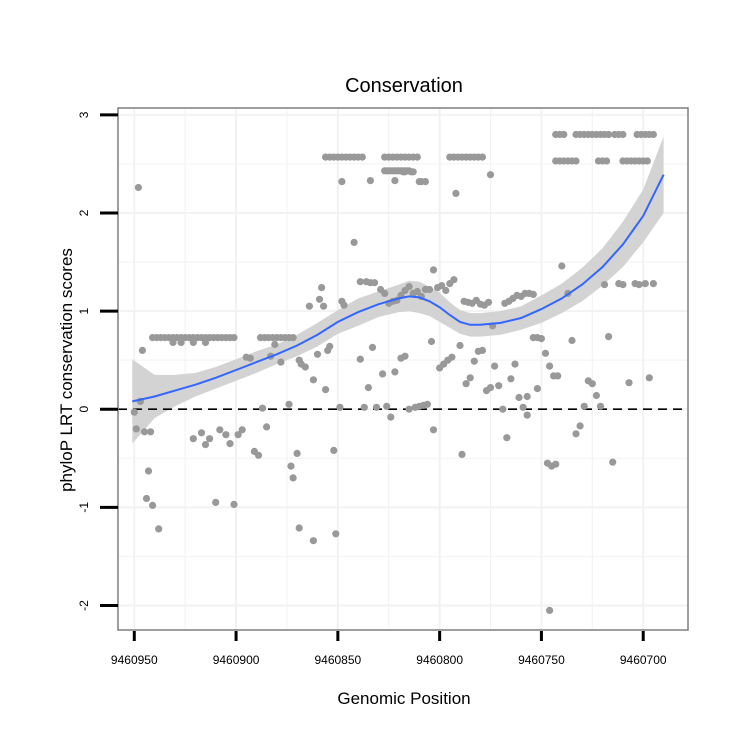 This screenshot has width=750, height=750. I want to click on y-axis-title: phyloP LRT conservation scores, so click(66, 370).